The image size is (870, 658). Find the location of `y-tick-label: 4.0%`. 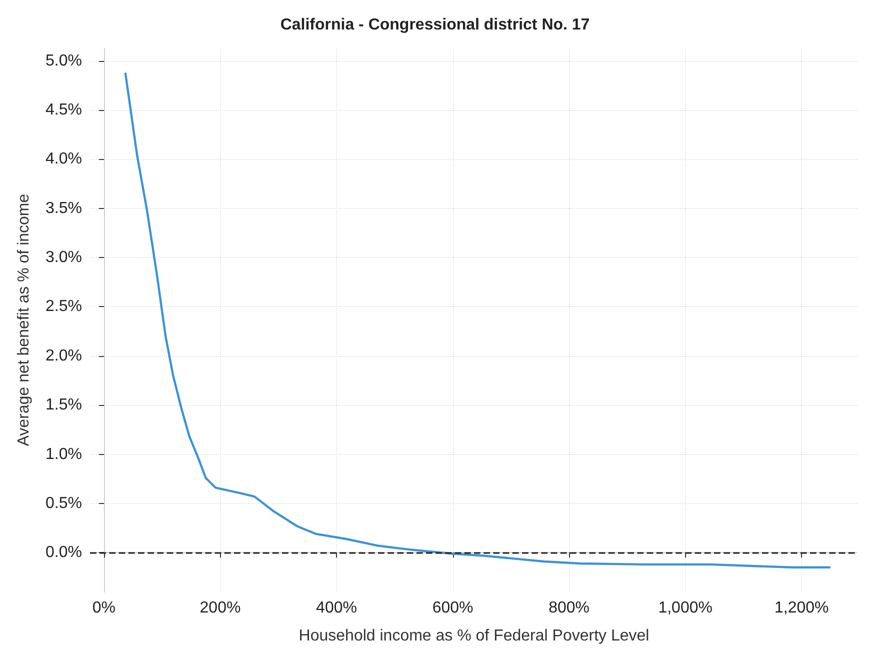

y-tick-label: 4.0% is located at coordinates (64, 159).